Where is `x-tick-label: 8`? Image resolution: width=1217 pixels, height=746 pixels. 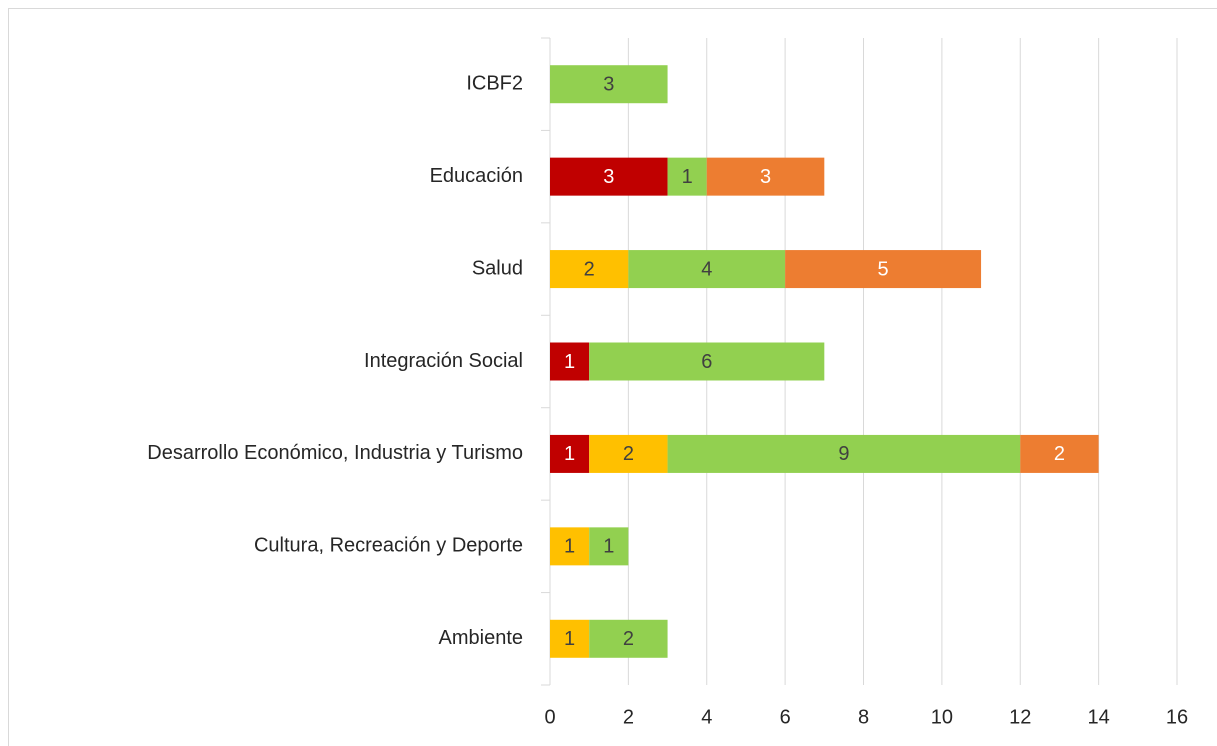 x-tick-label: 8 is located at coordinates (863, 717).